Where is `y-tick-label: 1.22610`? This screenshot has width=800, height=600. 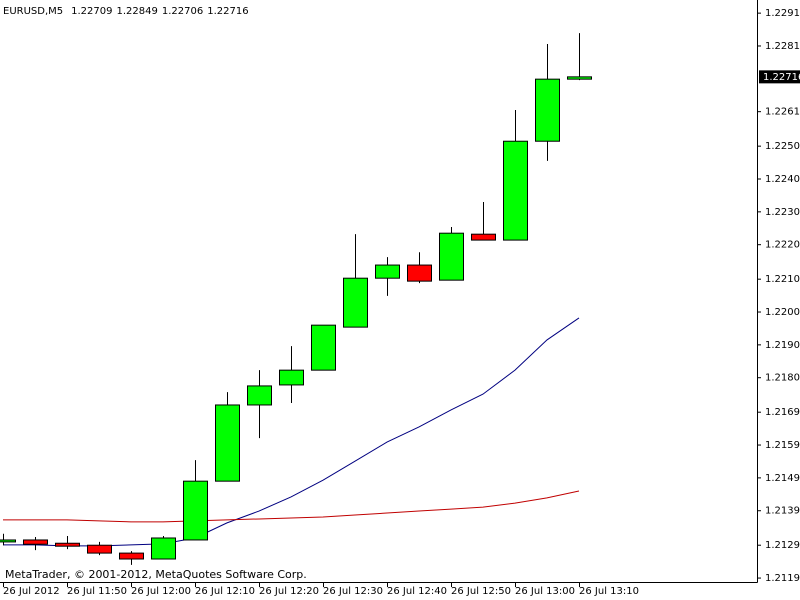 y-tick-label: 1.22610 is located at coordinates (782, 112).